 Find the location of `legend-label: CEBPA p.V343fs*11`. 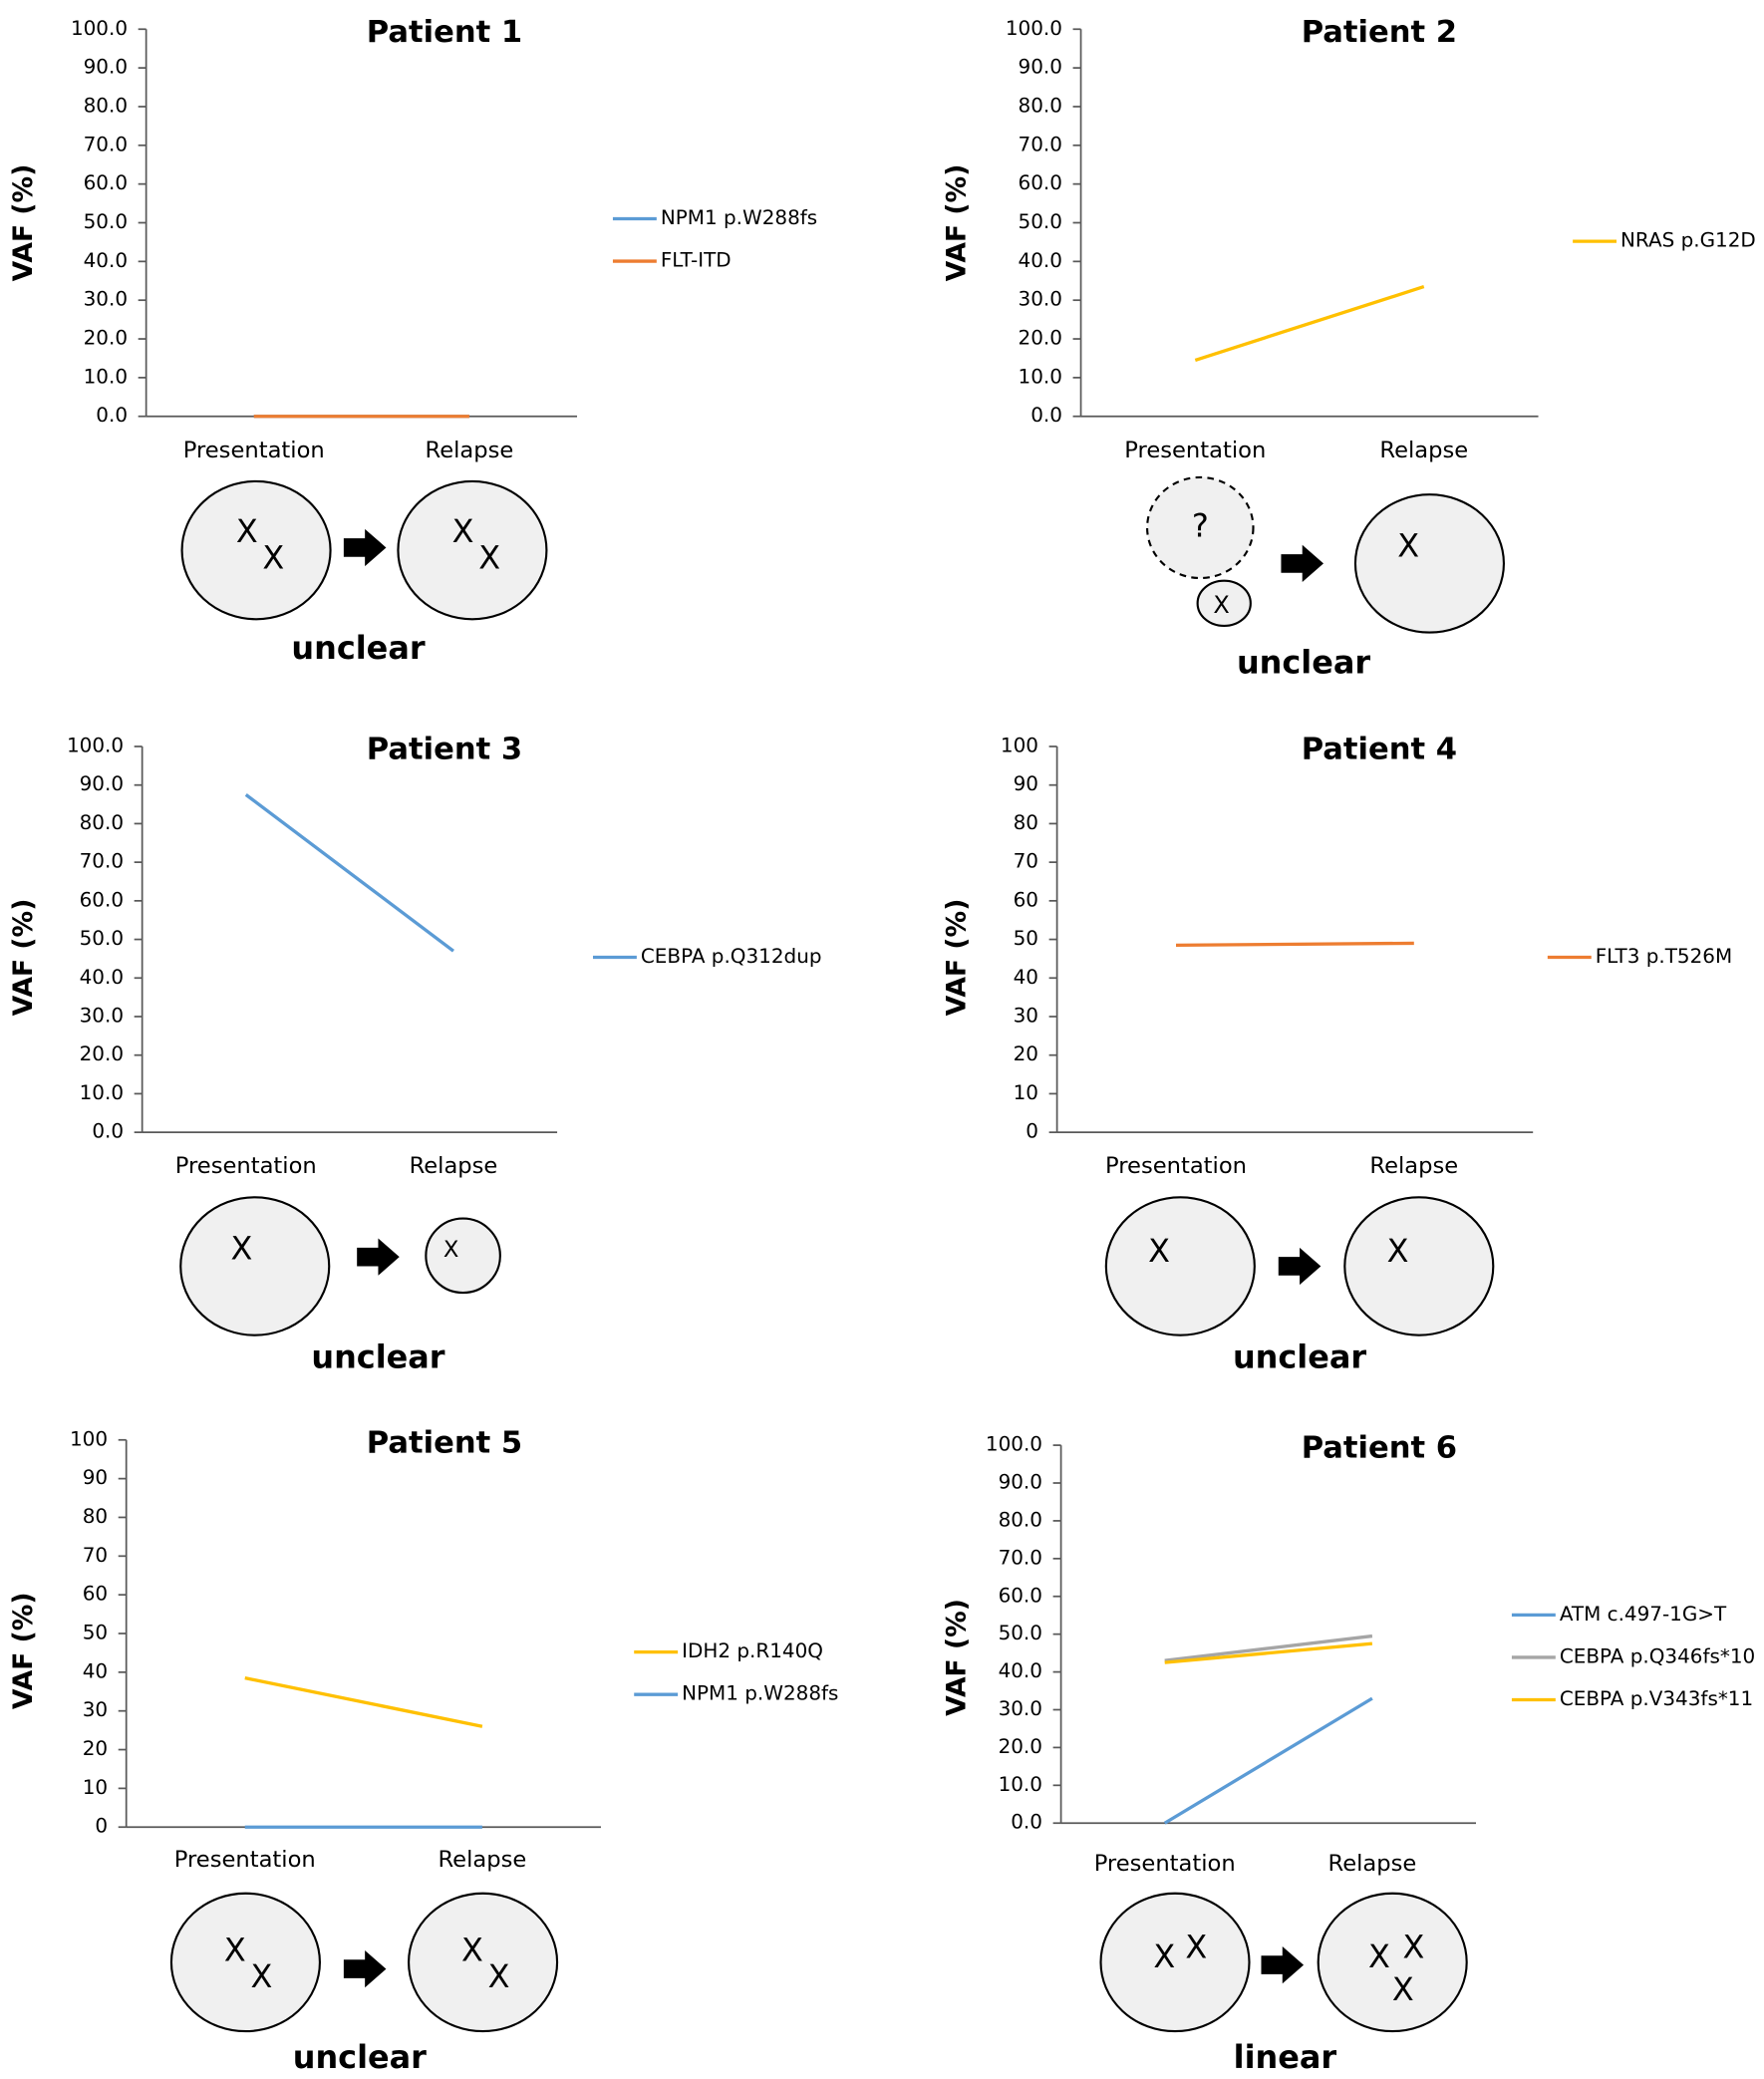

legend-label: CEBPA p.V343fs*11 is located at coordinates (1656, 1698).